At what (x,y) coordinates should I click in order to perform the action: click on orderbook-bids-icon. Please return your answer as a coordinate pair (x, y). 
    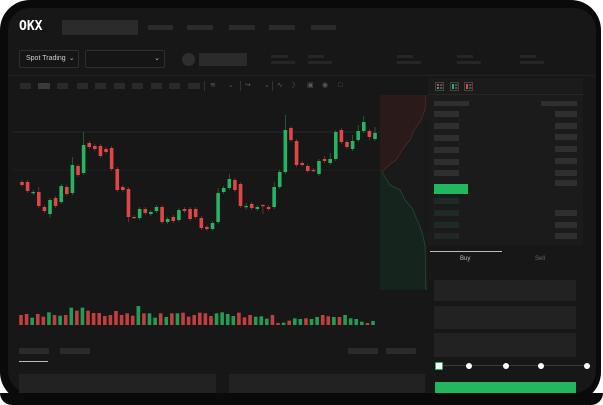
    Looking at the image, I should click on (454, 86).